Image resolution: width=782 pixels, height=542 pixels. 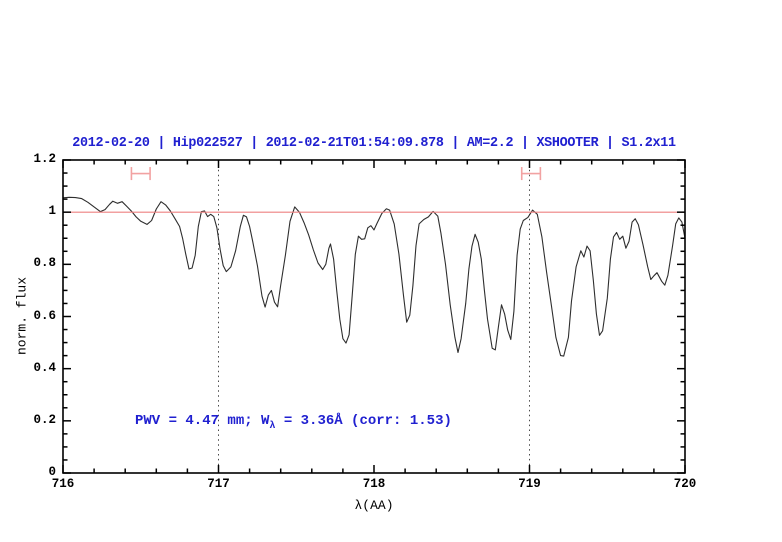 I want to click on x-tick-label: 718, so click(x=374, y=484).